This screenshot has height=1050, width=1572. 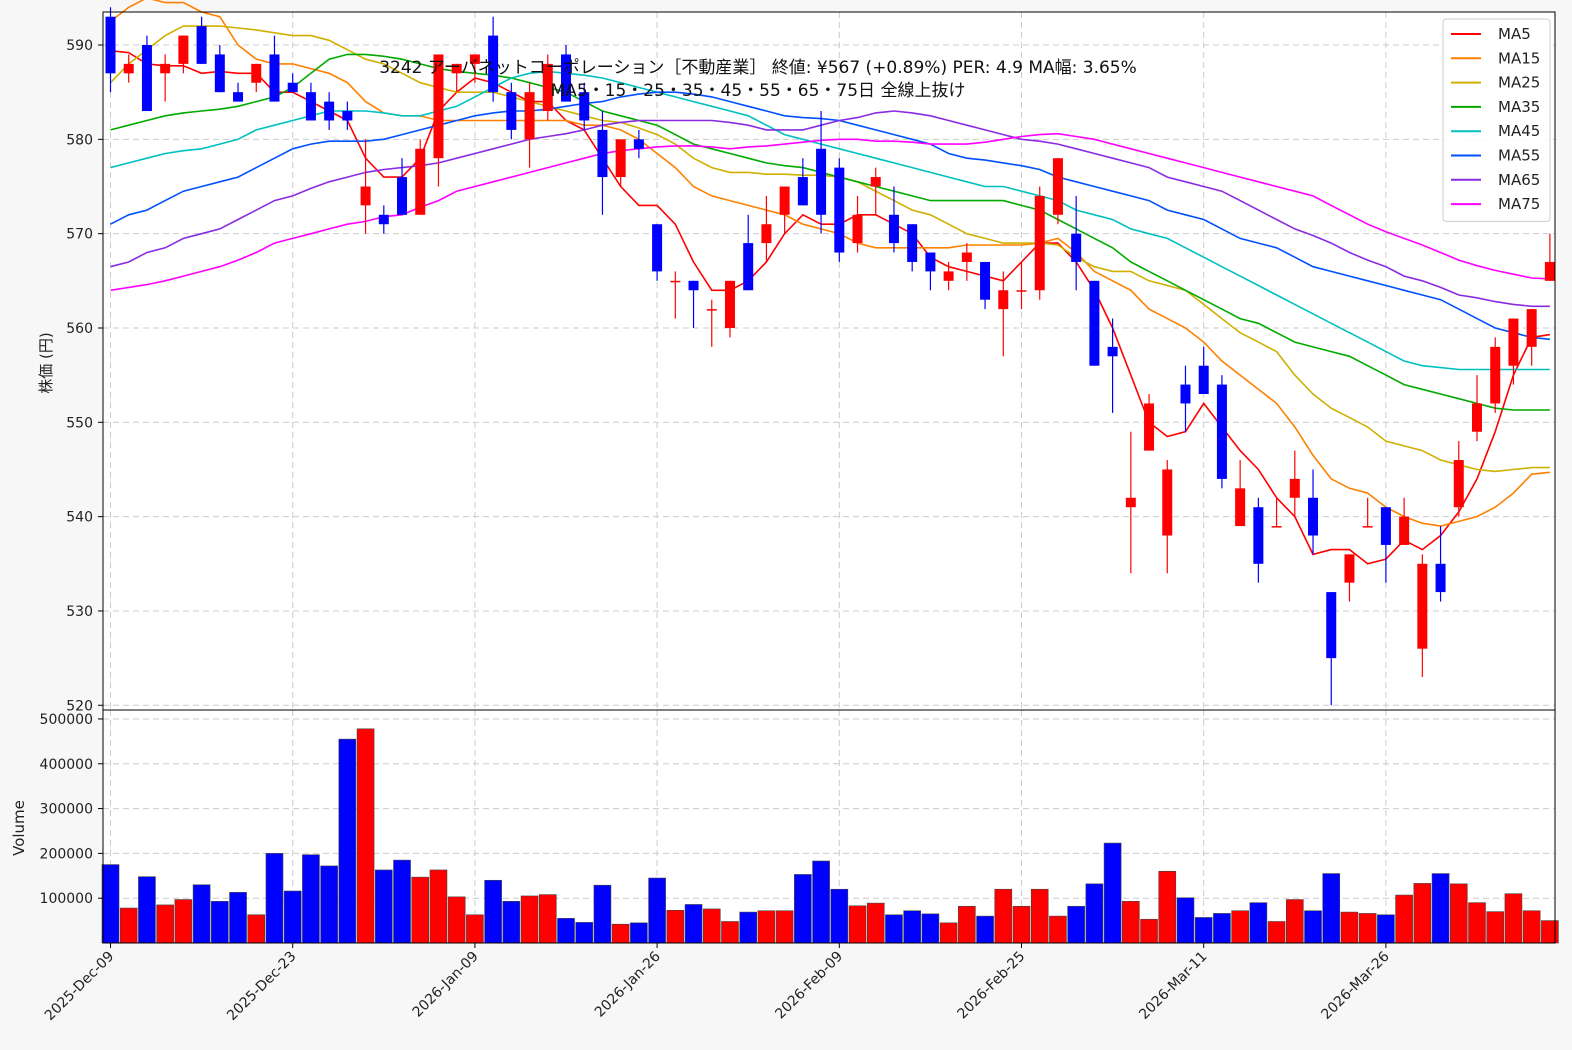 I want to click on volume-tick-label: 300000, so click(x=66, y=810).